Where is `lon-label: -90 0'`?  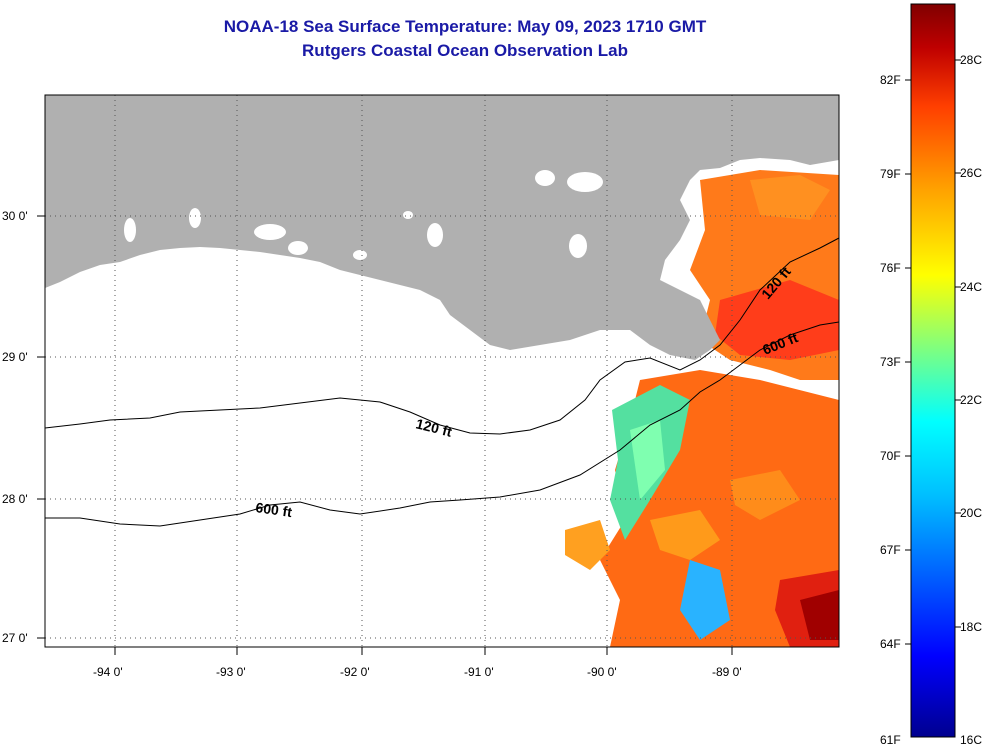 lon-label: -90 0' is located at coordinates (602, 672).